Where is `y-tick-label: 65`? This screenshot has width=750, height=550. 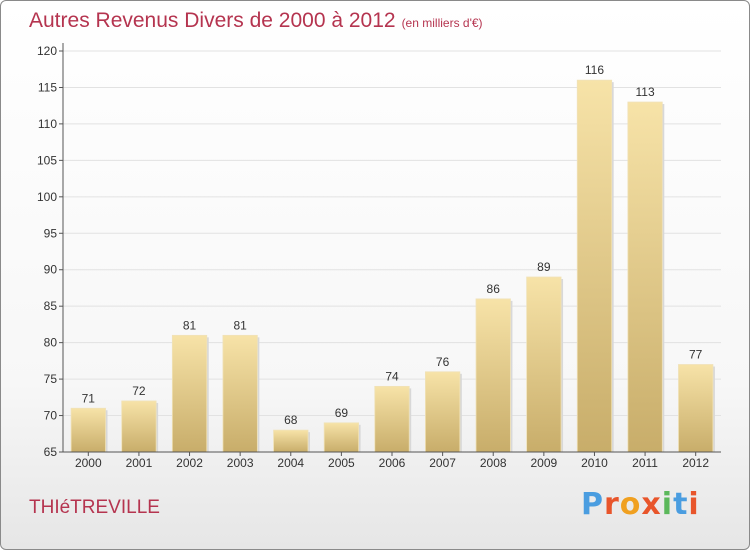 y-tick-label: 65 is located at coordinates (51, 452).